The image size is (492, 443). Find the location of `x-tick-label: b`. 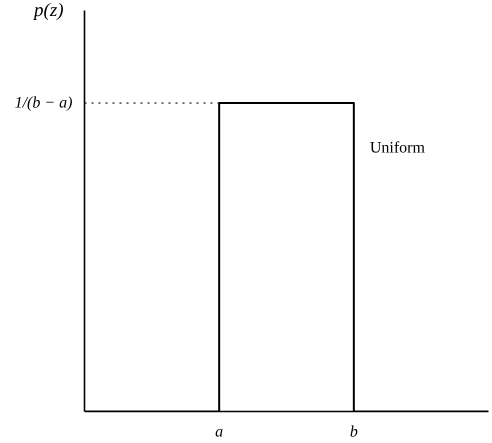

x-tick-label: b is located at coordinates (354, 432).